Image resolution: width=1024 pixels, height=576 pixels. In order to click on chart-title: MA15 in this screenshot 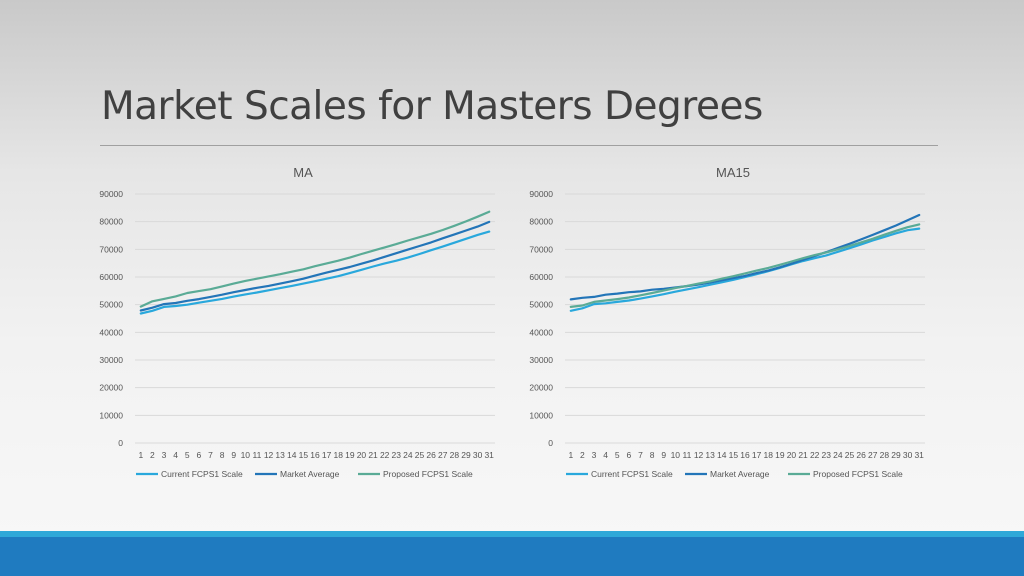, I will do `click(733, 172)`.